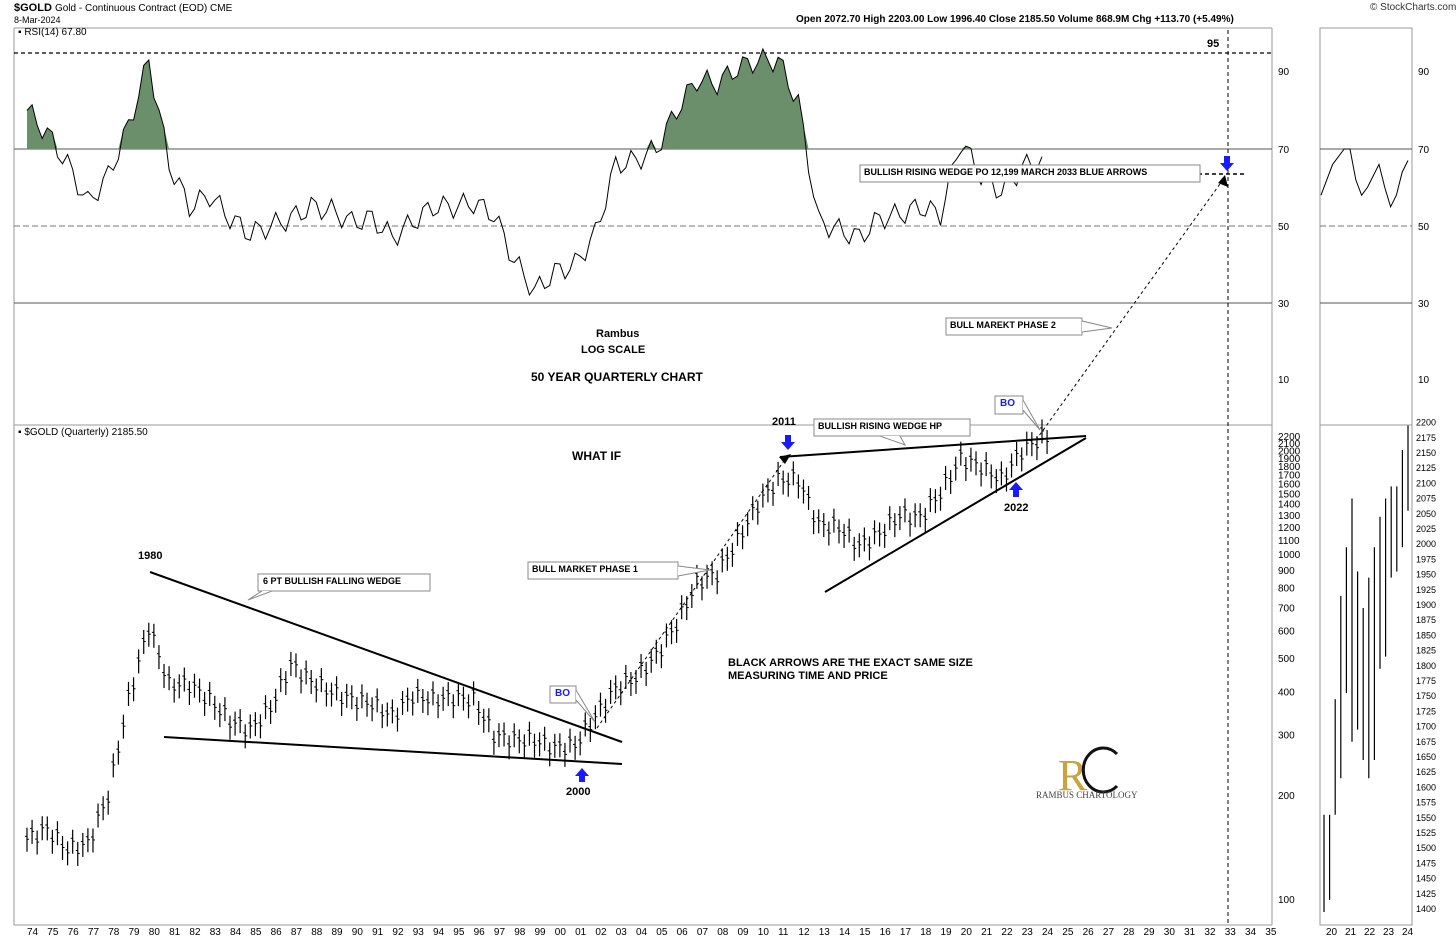 This screenshot has height=939, width=1456. I want to click on x-tick-label: 83, so click(216, 932).